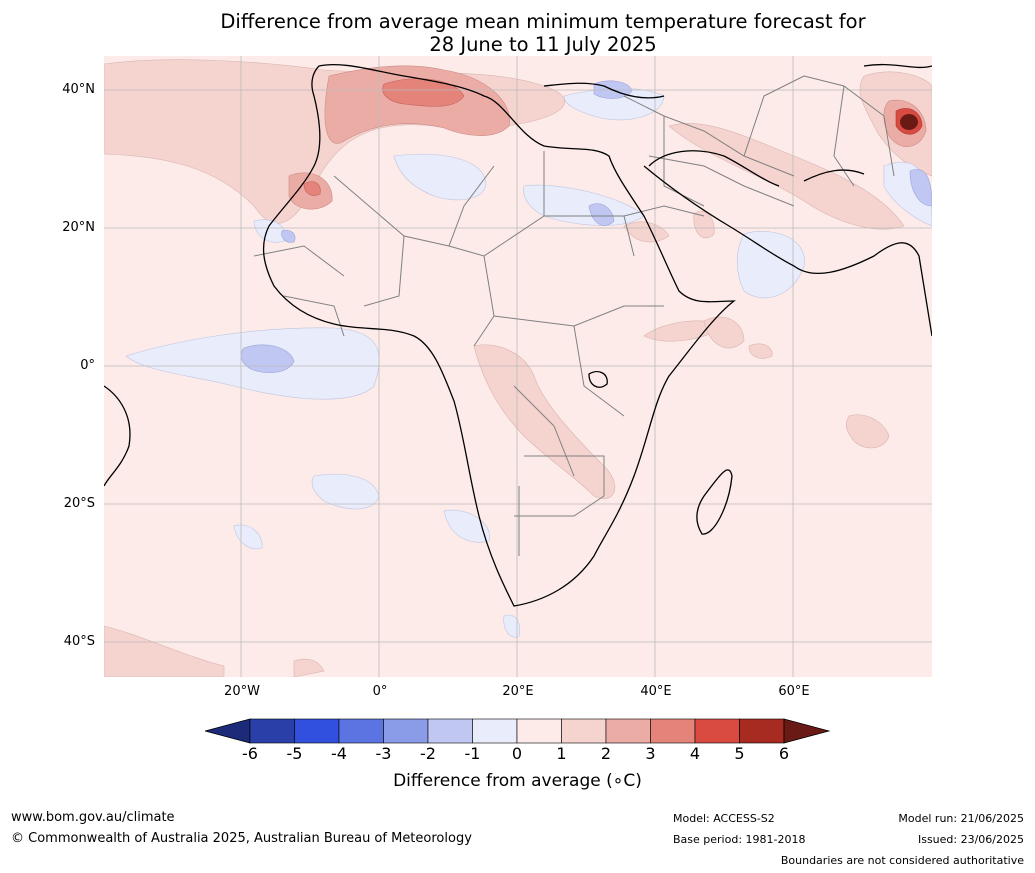 This screenshot has height=873, width=1035. Describe the element at coordinates (242, 691) in the screenshot. I see `lon-label-20w: 20°W` at that location.